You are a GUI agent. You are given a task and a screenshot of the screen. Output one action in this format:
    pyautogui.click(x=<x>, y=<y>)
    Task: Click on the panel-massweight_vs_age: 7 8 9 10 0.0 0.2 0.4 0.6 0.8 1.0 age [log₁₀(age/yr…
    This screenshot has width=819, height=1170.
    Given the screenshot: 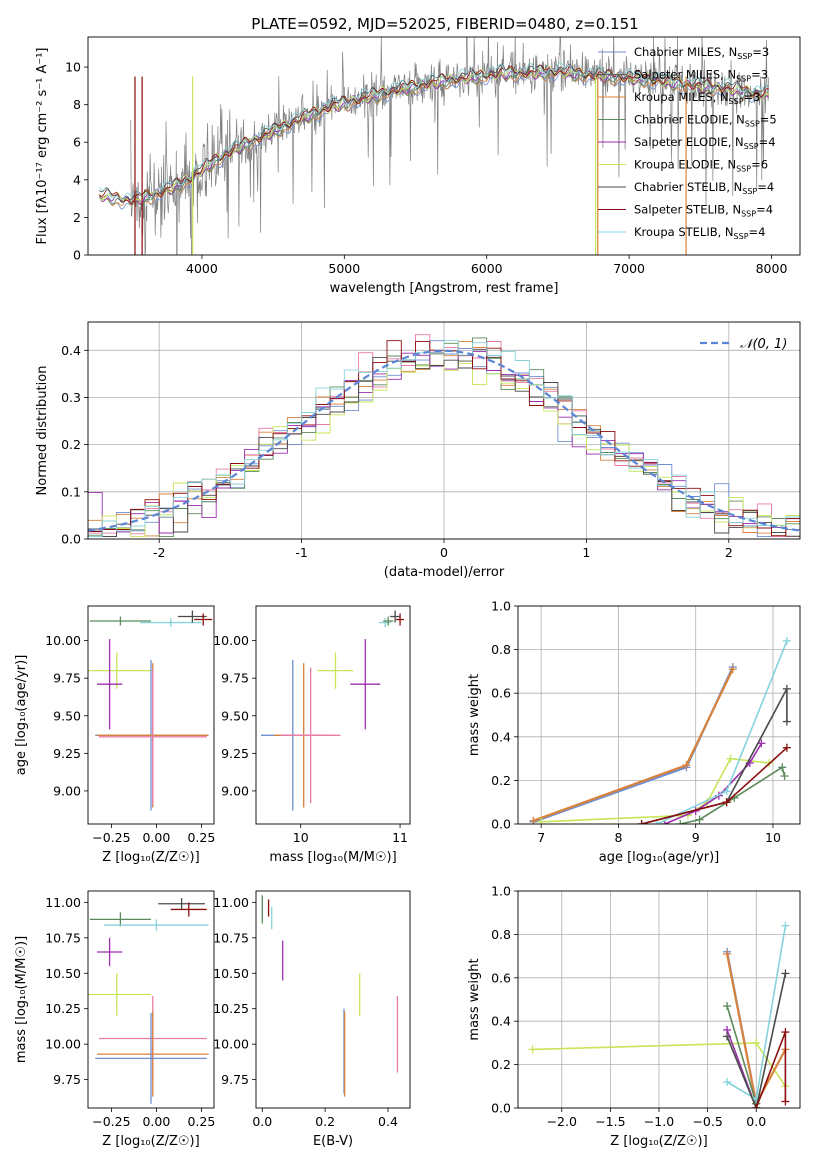 What is the action you would take?
    pyautogui.click(x=634, y=732)
    